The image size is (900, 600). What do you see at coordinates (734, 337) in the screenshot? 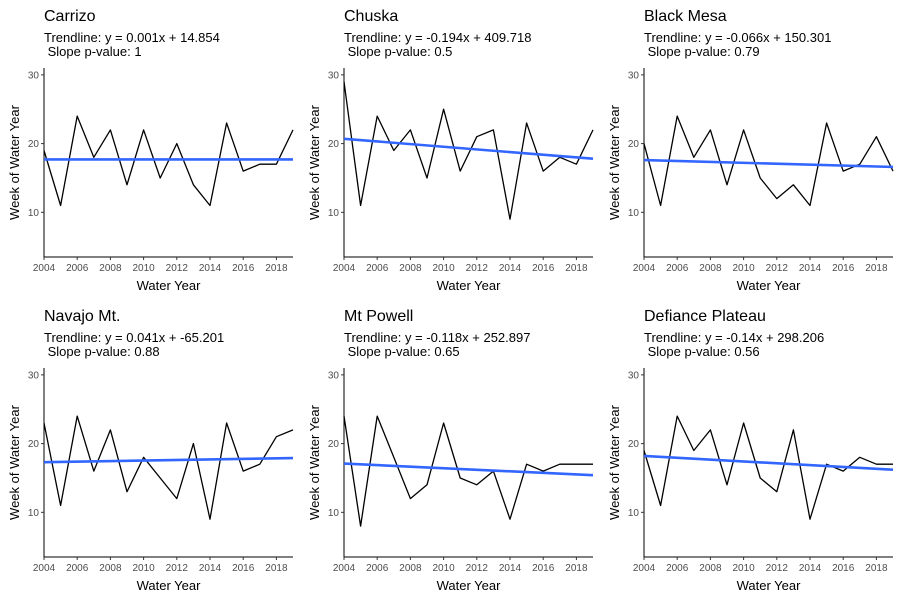
I see `trendline-equation: Trendline: y = -0.14x + 298.206` at bounding box center [734, 337].